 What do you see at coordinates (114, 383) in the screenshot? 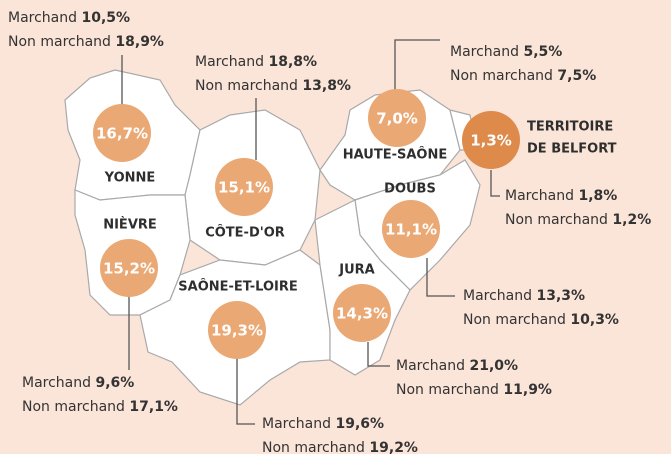
I see `callout-value: 9,6%` at bounding box center [114, 383].